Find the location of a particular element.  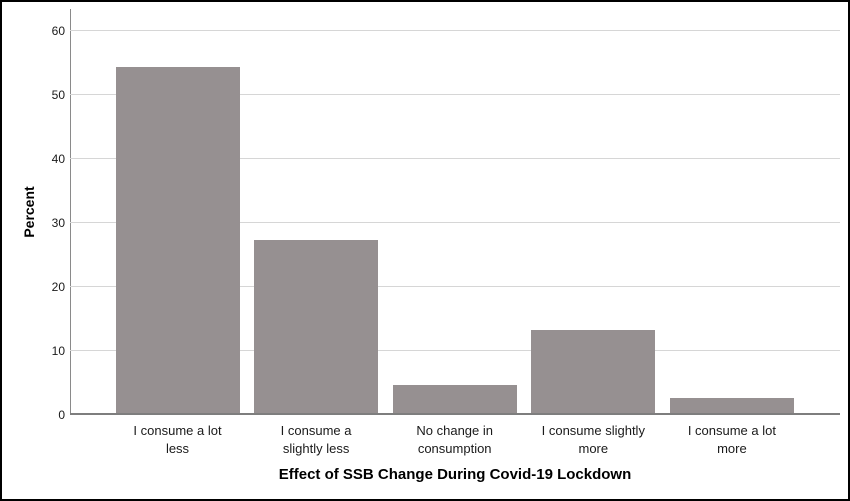

category-label-1: I consume a lot less is located at coordinates (178, 440).